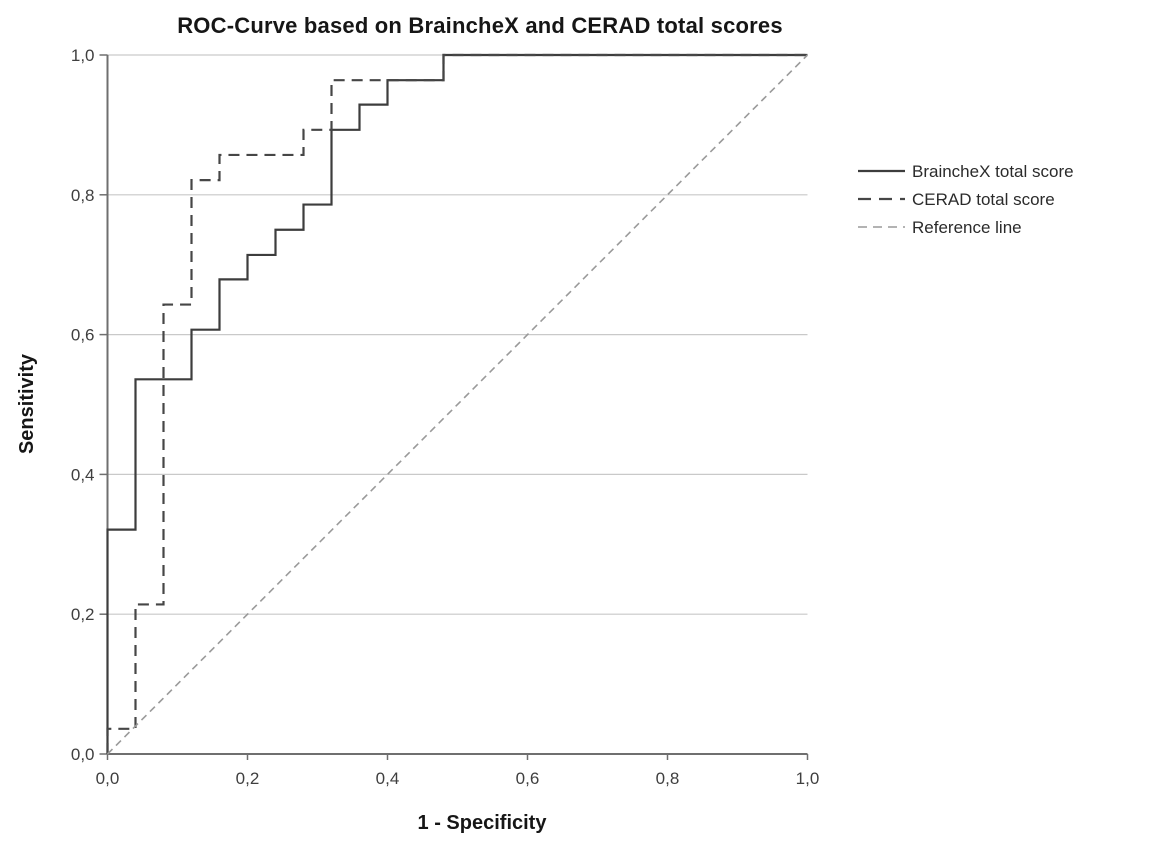 The width and height of the screenshot is (1167, 852). What do you see at coordinates (668, 778) in the screenshot?
I see `x-tick-label: 0,8` at bounding box center [668, 778].